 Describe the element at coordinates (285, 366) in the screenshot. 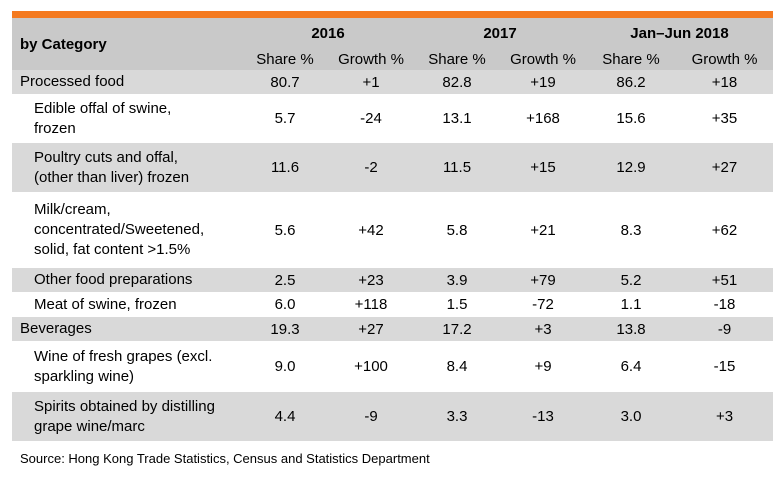

I see `cell-share-2016: 9.0` at that location.